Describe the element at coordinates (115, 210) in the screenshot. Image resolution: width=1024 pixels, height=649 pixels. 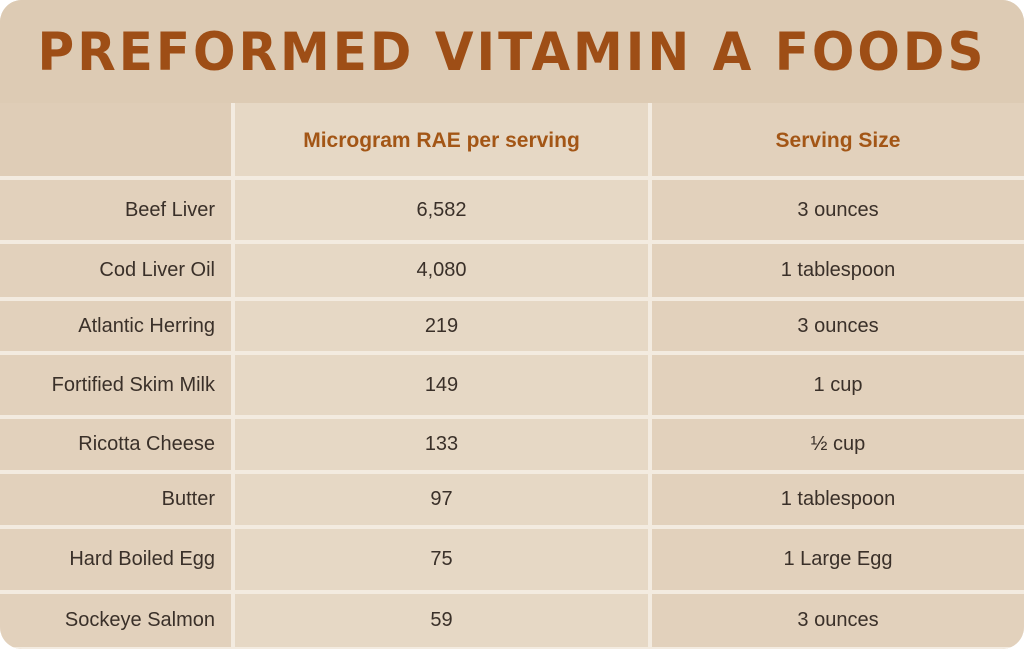
I see `food-name: Beef Liver` at that location.